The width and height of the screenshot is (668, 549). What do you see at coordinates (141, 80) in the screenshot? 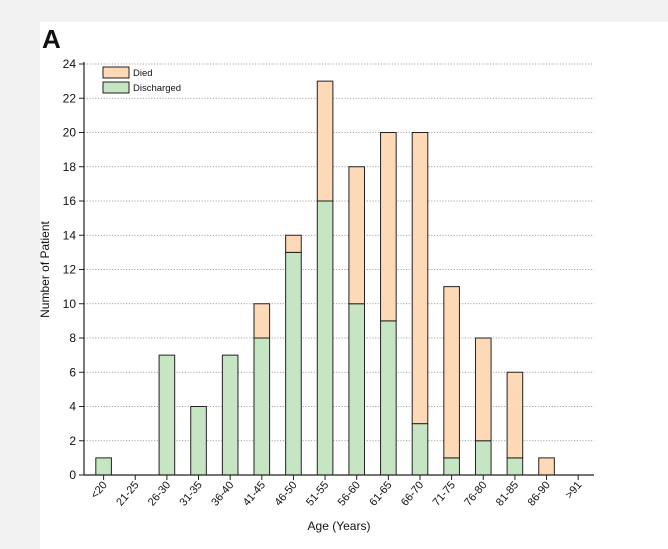
I see `legend: Died Discharged` at bounding box center [141, 80].